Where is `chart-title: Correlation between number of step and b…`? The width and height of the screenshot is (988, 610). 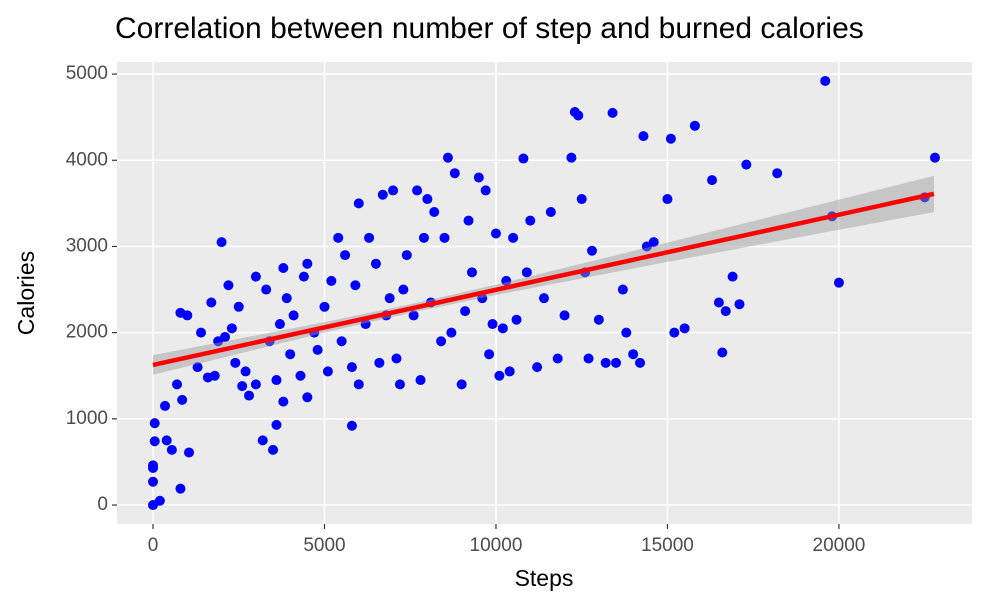
chart-title: Correlation between number of step and b… is located at coordinates (489, 28).